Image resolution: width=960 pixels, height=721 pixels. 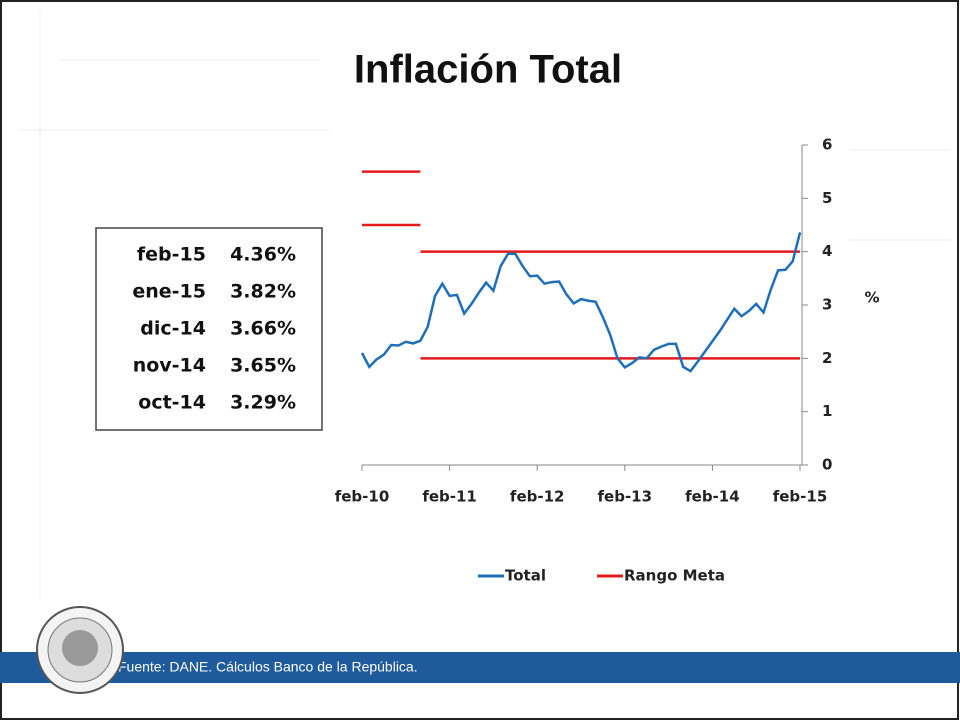 I want to click on footer-bar, so click(x=480, y=667).